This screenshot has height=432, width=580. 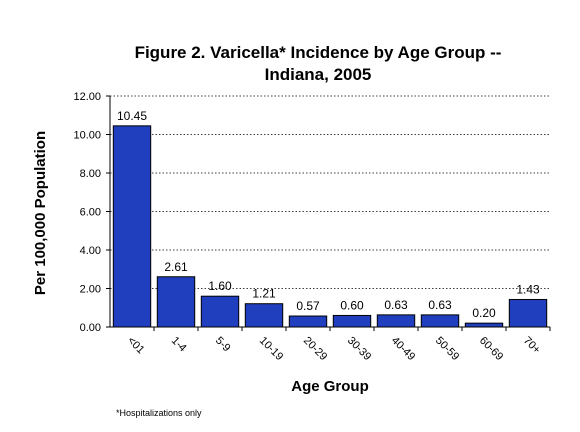 What do you see at coordinates (447, 349) in the screenshot?
I see `x-tick-label: 50-59` at bounding box center [447, 349].